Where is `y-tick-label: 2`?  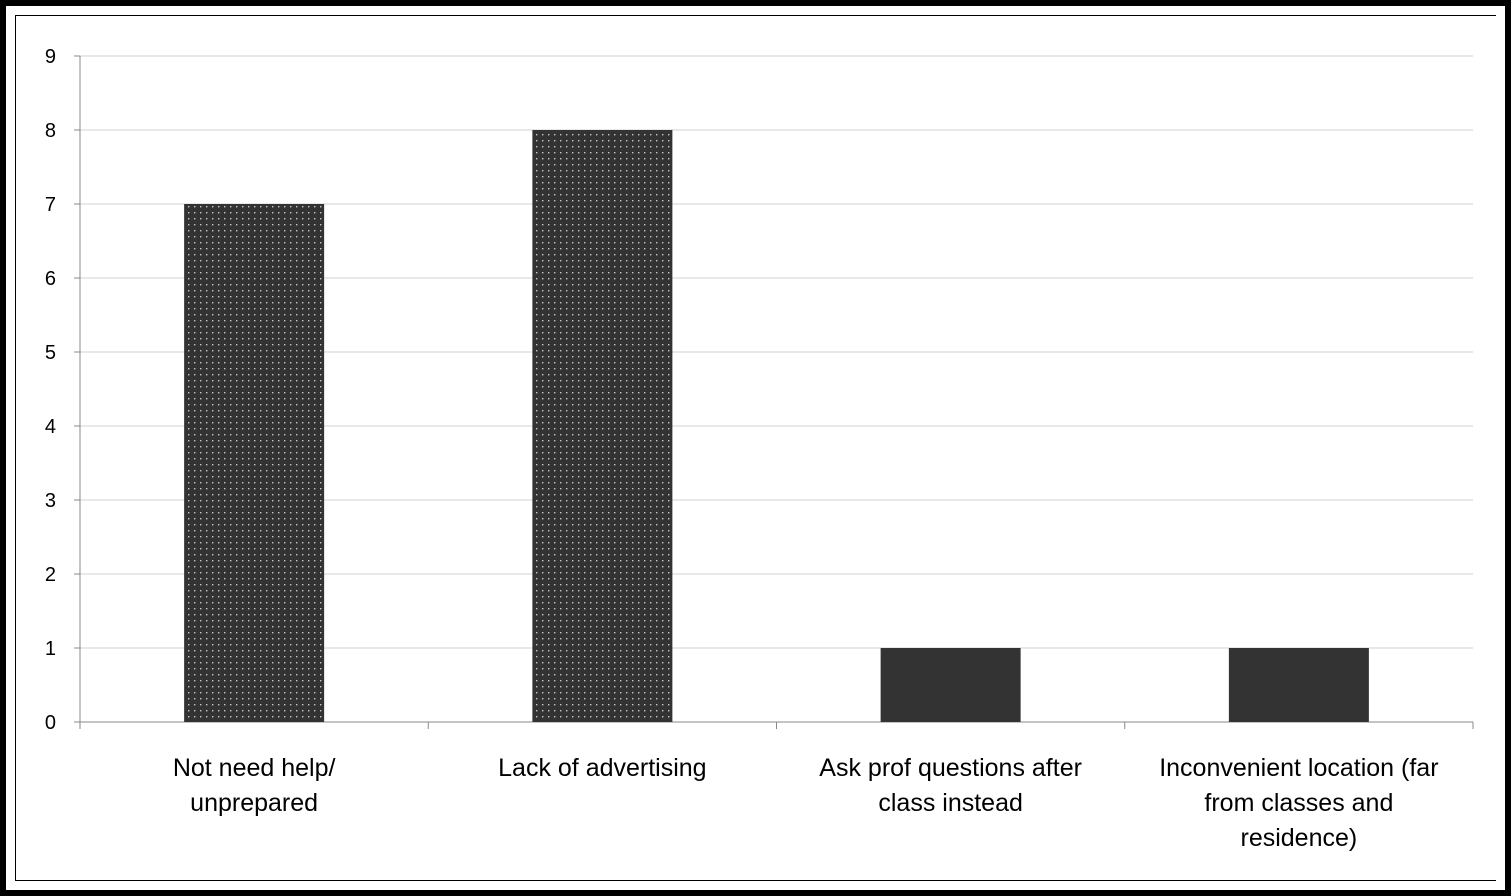 y-tick-label: 2 is located at coordinates (50, 575).